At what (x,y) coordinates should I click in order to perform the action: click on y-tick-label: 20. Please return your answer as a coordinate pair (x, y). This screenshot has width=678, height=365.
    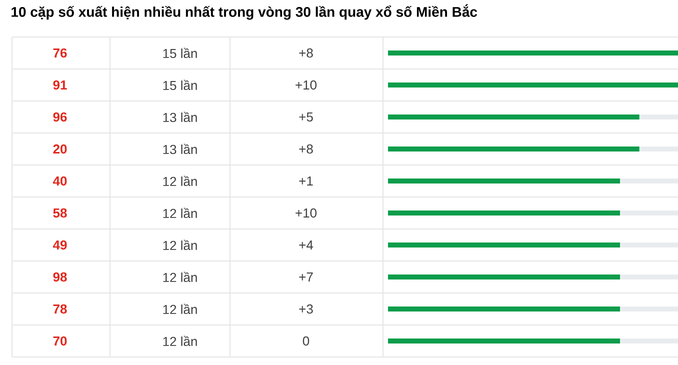
    Looking at the image, I should click on (60, 149).